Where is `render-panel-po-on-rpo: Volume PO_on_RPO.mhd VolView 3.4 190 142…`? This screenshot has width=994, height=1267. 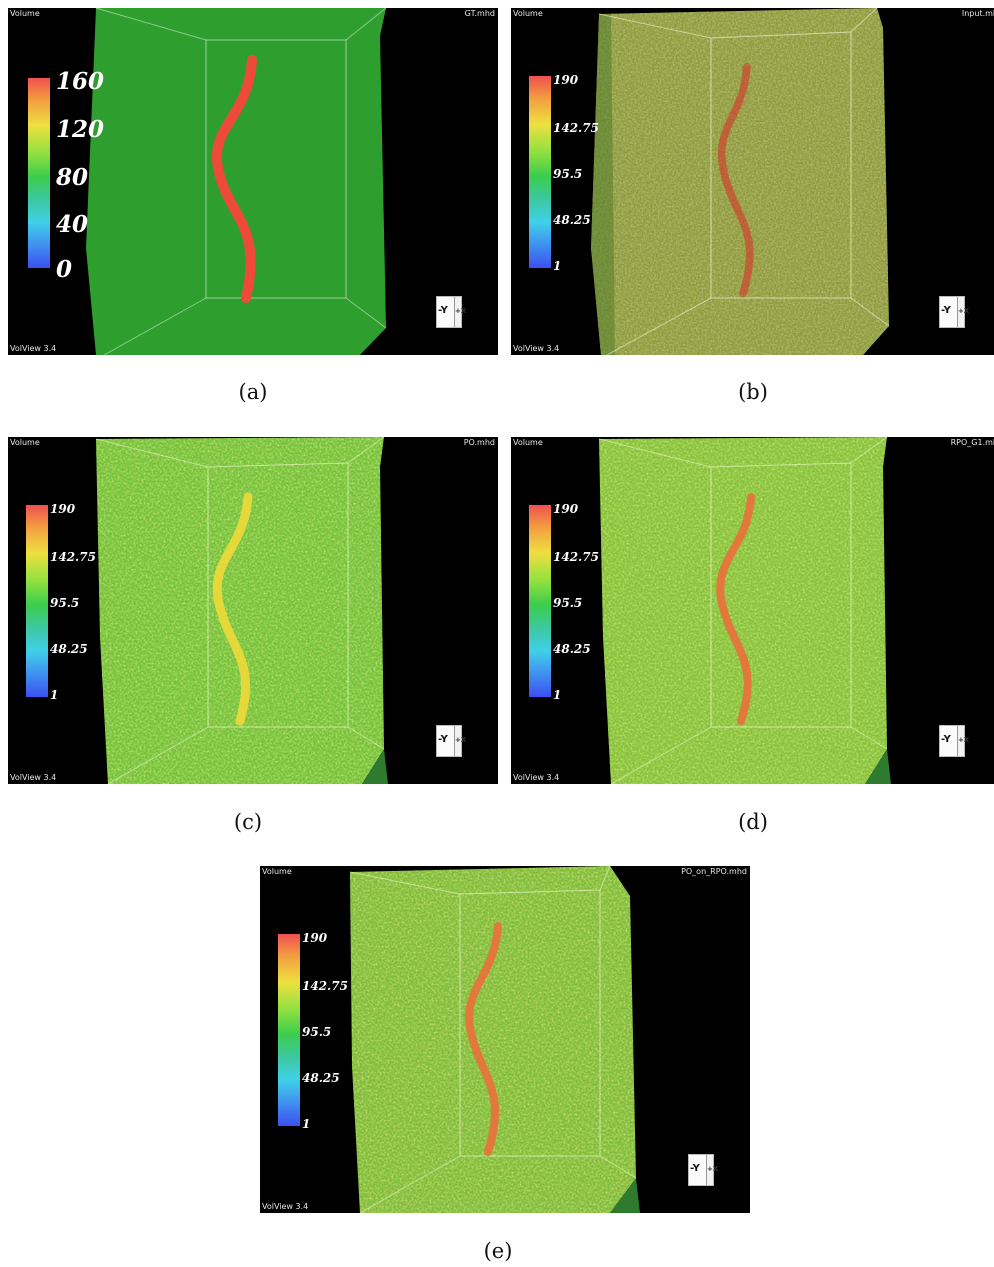
render-panel-po-on-rpo: Volume PO_on_RPO.mhd VolView 3.4 190 142… is located at coordinates (505, 1039).